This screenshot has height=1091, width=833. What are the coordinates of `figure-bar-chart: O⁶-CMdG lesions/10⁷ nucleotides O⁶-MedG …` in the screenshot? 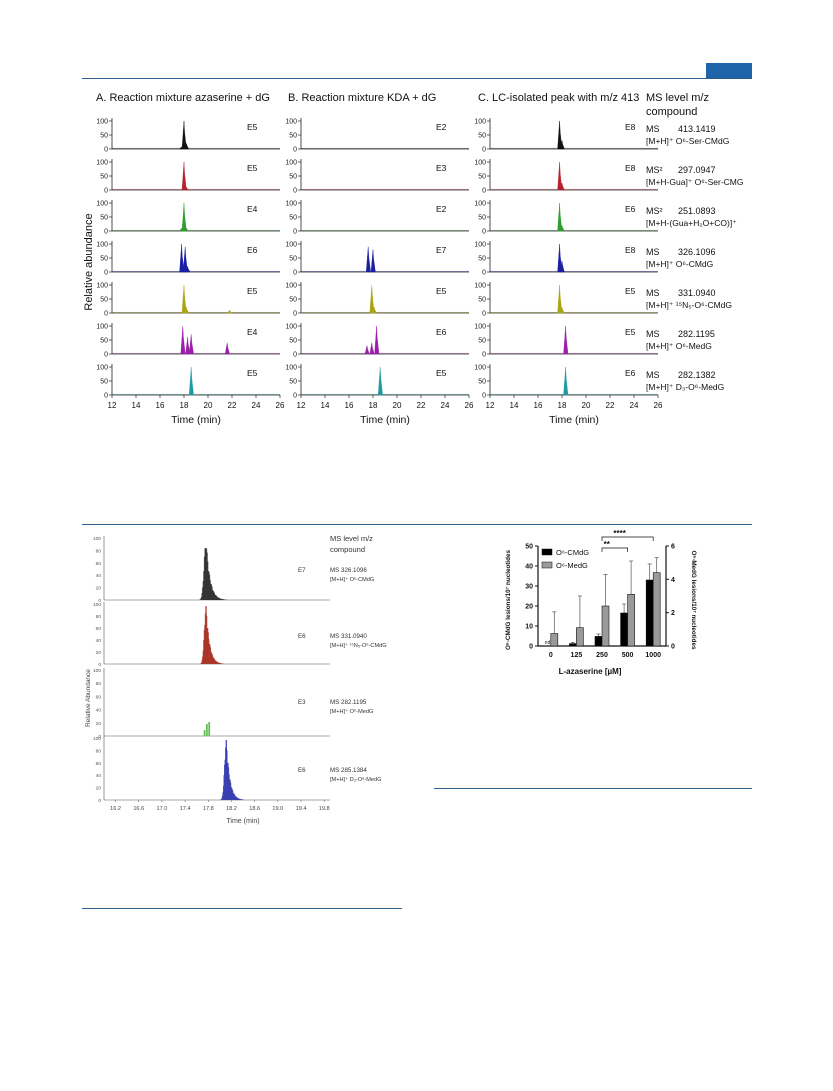 It's located at (600, 604).